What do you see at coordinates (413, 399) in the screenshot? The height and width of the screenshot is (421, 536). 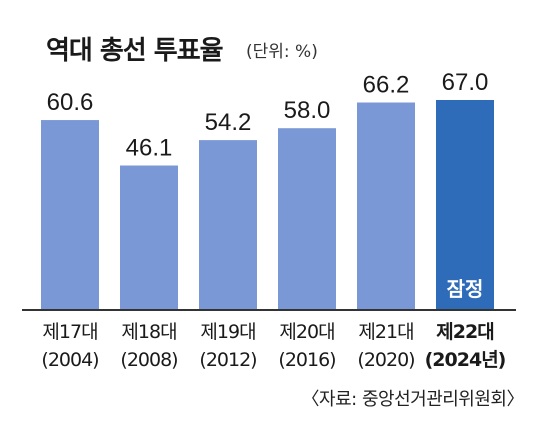 I see `source-note: 〈자료: 중앙선거관리위원회〉` at bounding box center [413, 399].